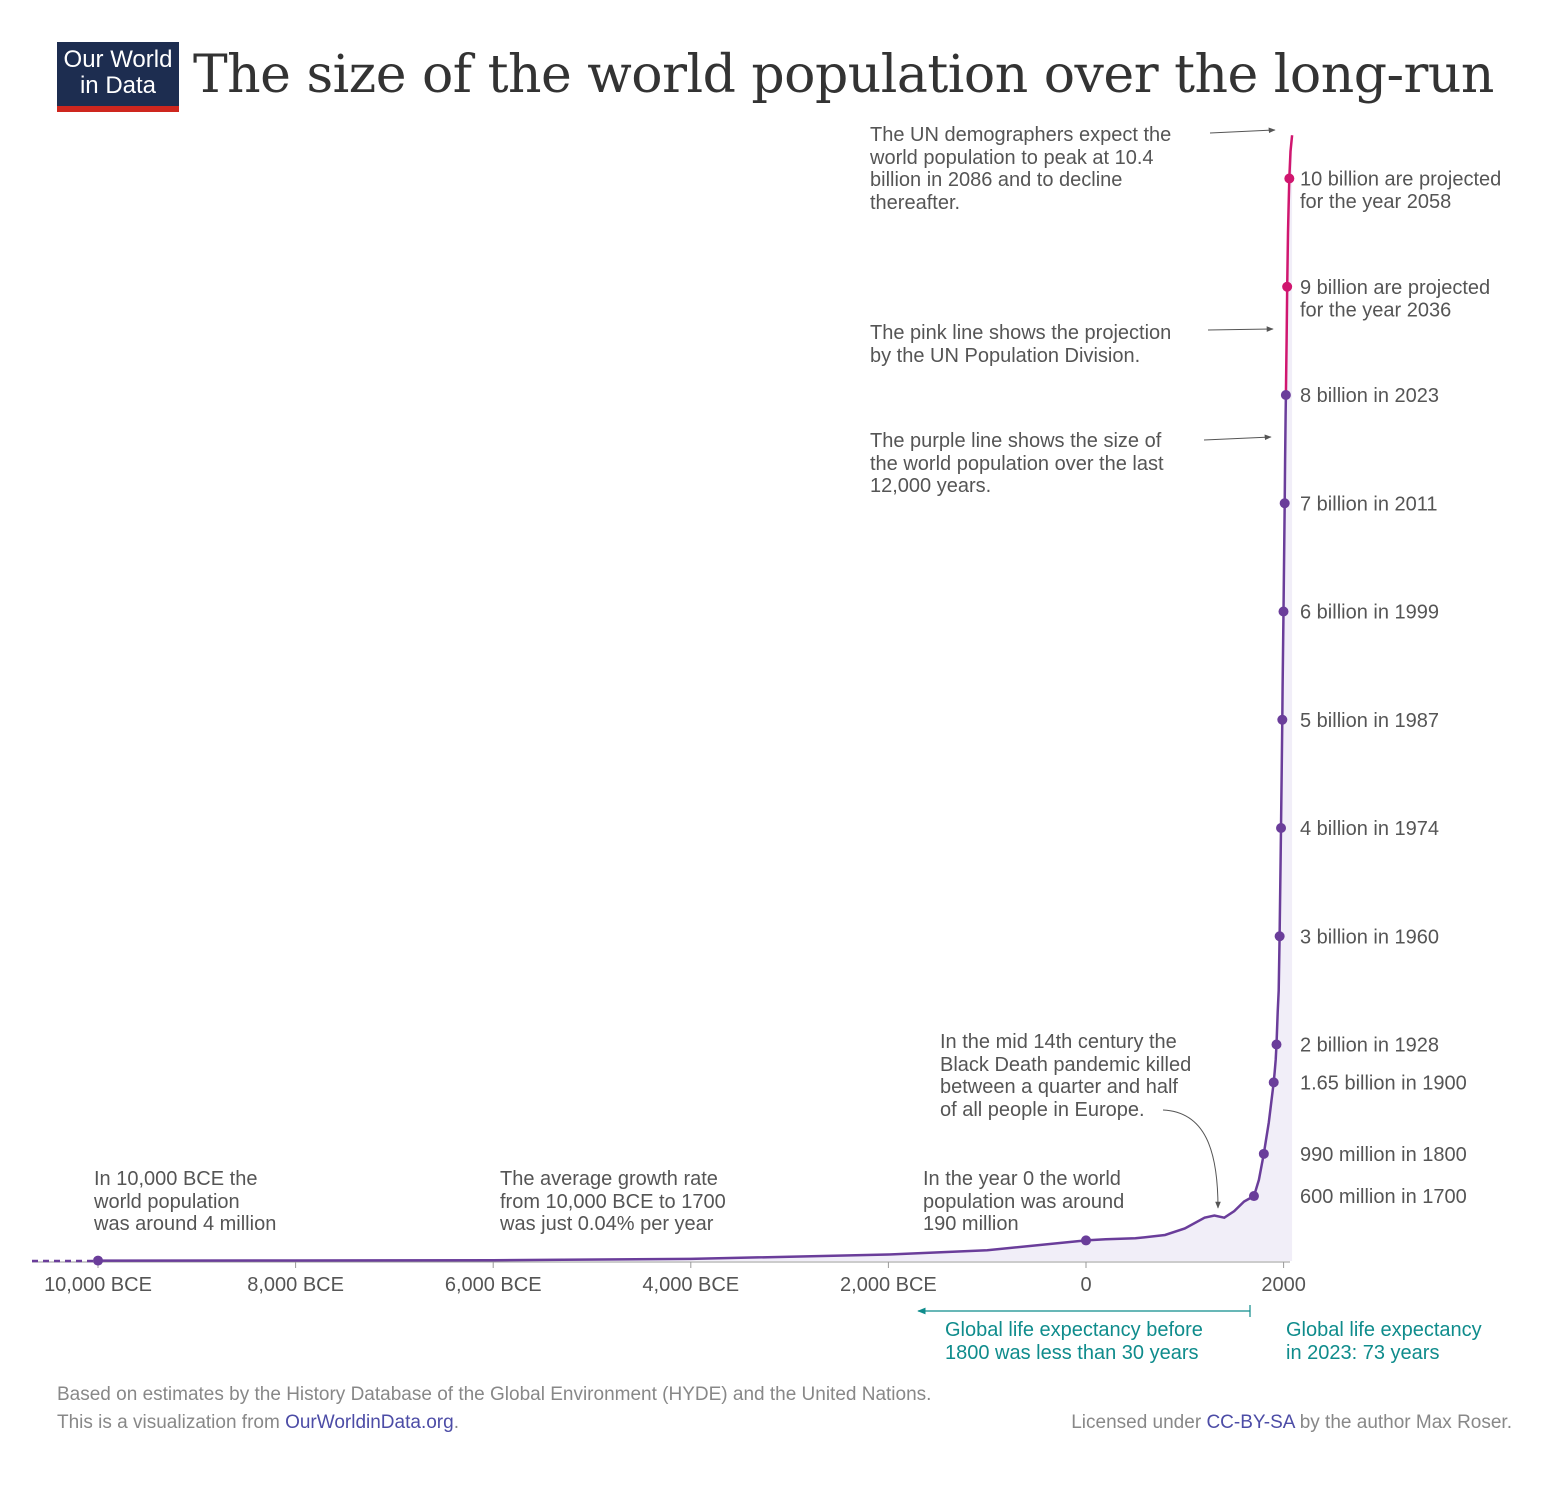 The height and width of the screenshot is (1486, 1550). What do you see at coordinates (1403, 1422) in the screenshot?
I see `footer-license-suffix: by the author Max Roser.` at bounding box center [1403, 1422].